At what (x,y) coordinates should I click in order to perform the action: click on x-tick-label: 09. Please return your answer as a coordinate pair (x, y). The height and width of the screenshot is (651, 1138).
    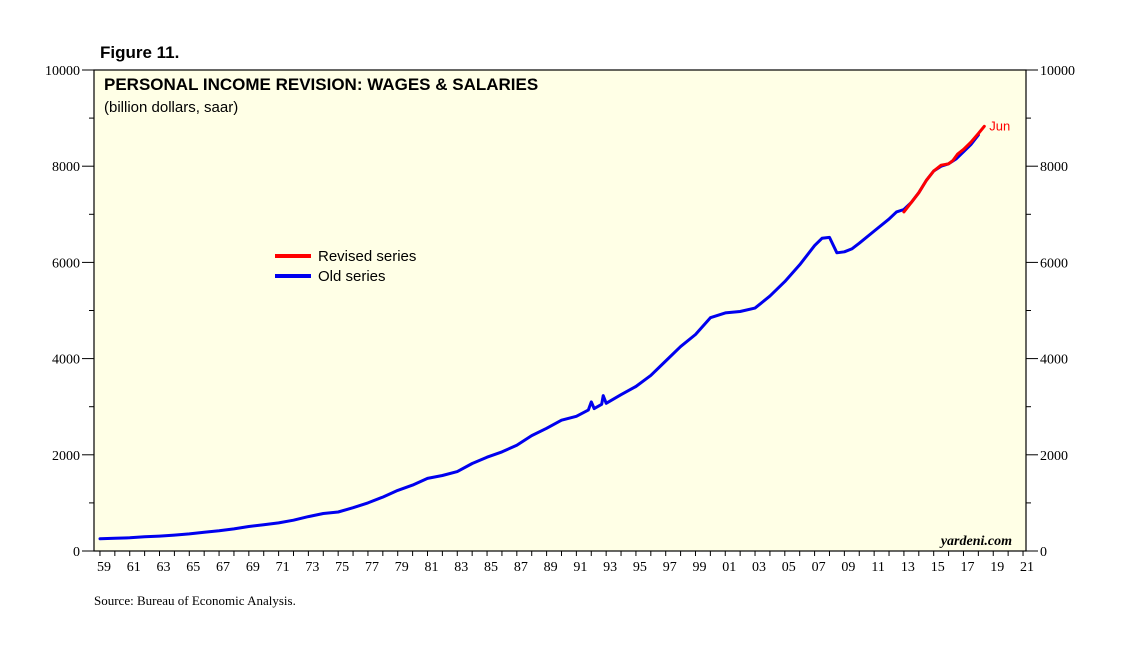
    Looking at the image, I should click on (848, 567).